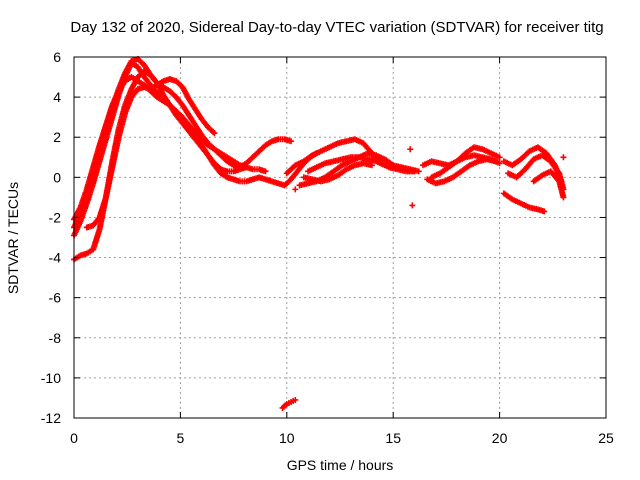 The width and height of the screenshot is (640, 480). I want to click on y-tick-label: -4, so click(55, 258).